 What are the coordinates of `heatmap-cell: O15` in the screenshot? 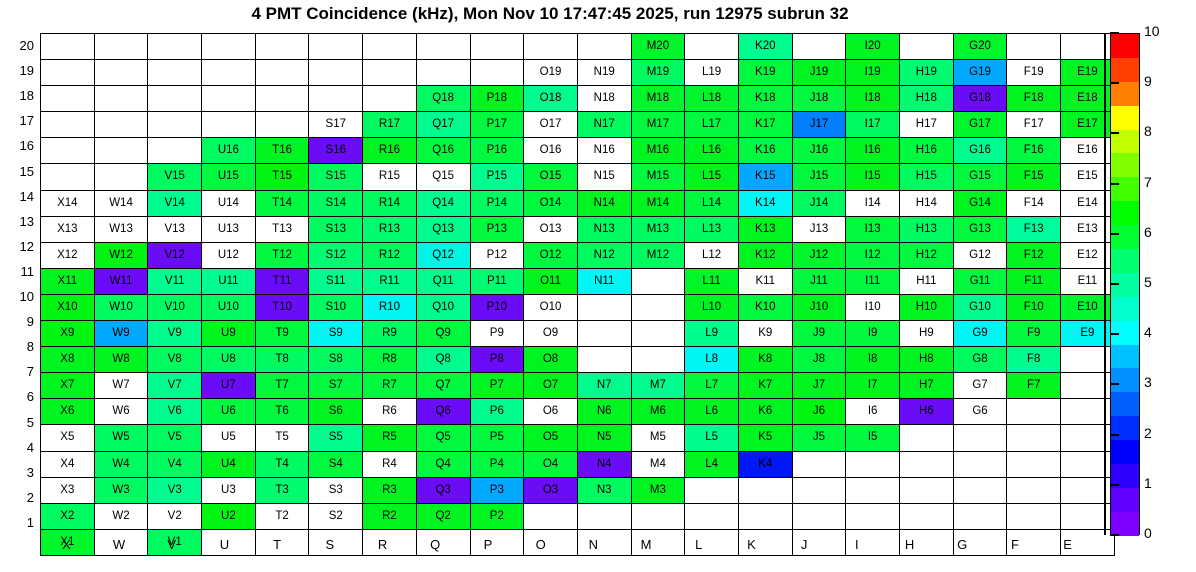 It's located at (550, 177).